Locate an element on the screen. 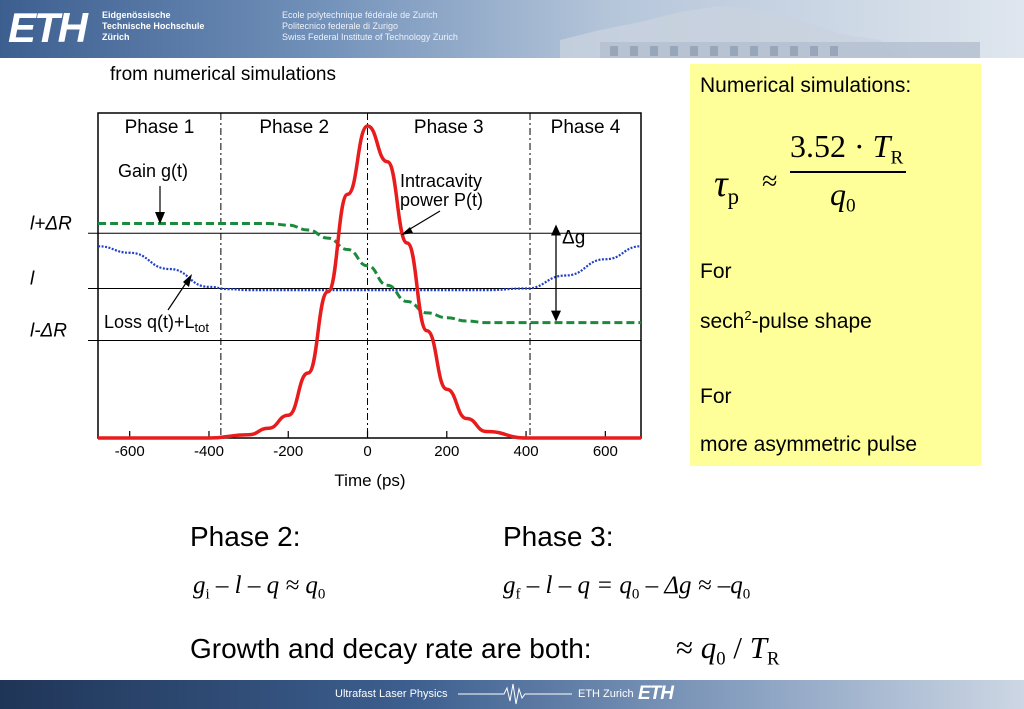 The height and width of the screenshot is (709, 1024). eq-text: – l – q ≈ is located at coordinates (257, 585).